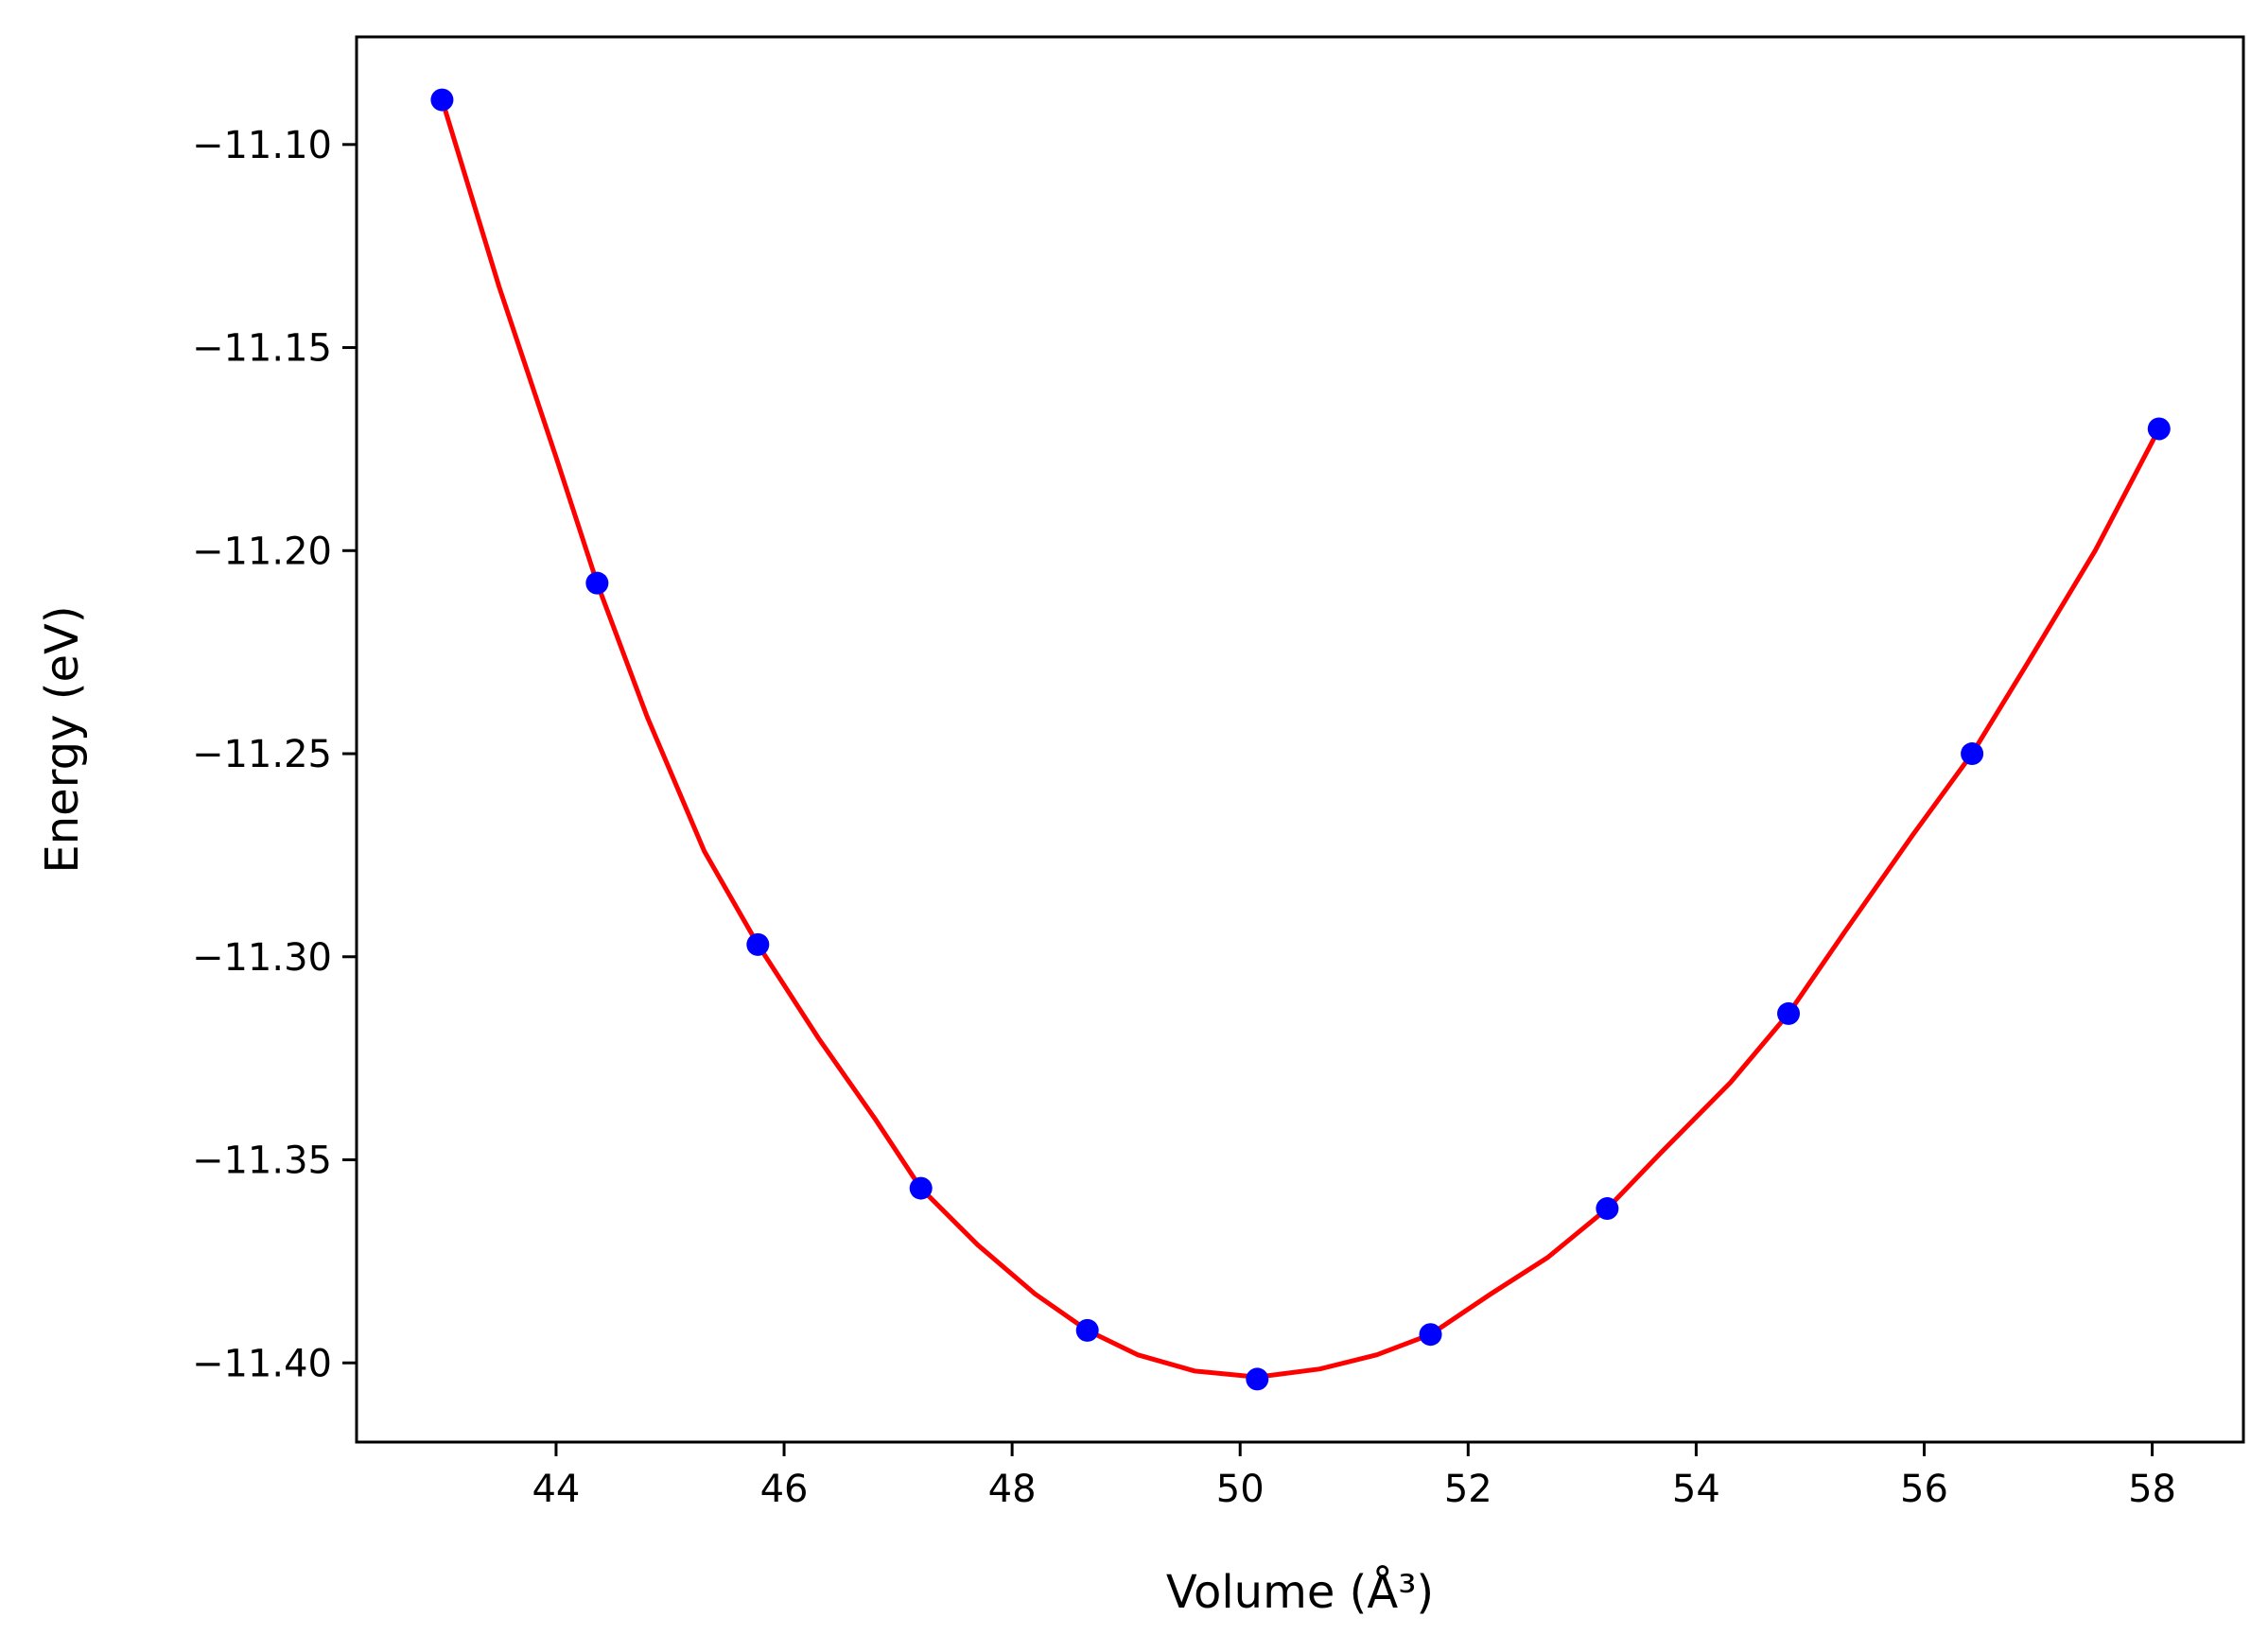  What do you see at coordinates (262, 1363) in the screenshot?
I see `y-tick-label: −11.40` at bounding box center [262, 1363].